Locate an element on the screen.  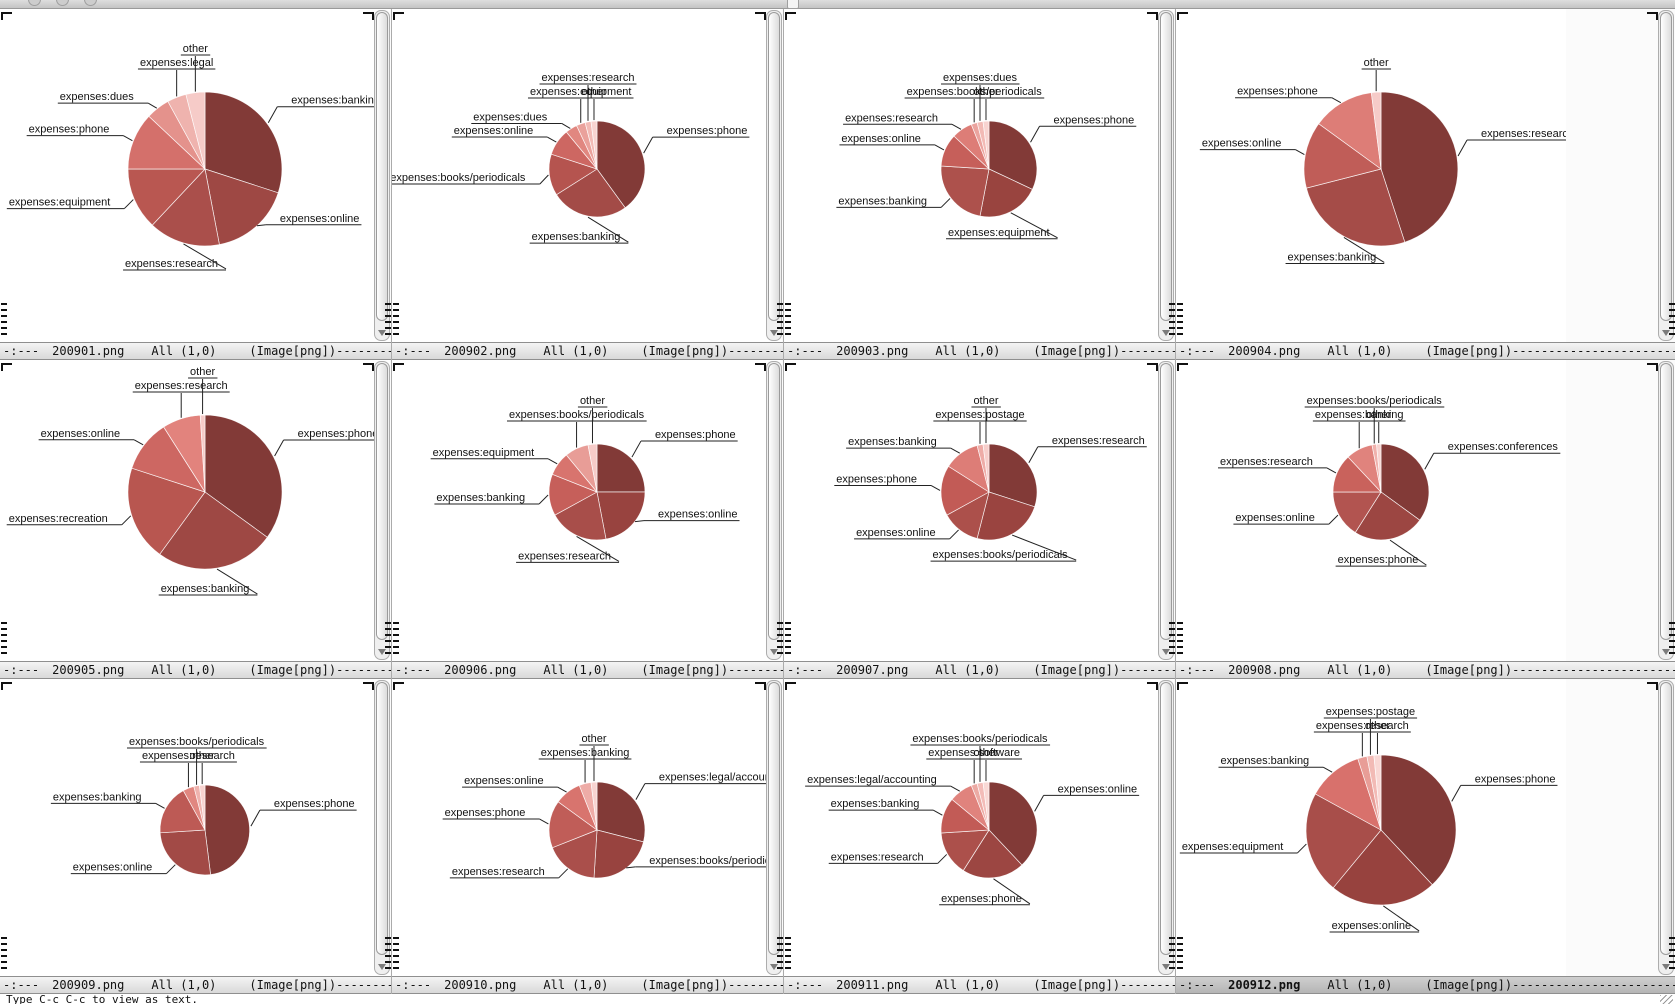
modeline-filename: 200905.png is located at coordinates (88, 670).